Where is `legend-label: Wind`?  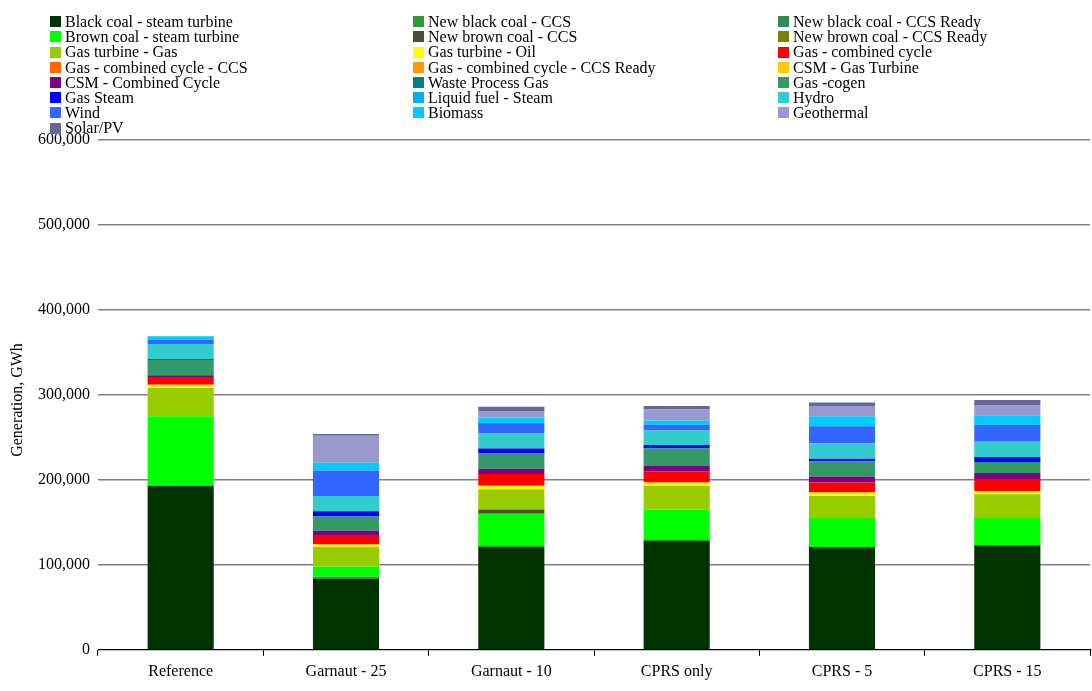
legend-label: Wind is located at coordinates (82, 113).